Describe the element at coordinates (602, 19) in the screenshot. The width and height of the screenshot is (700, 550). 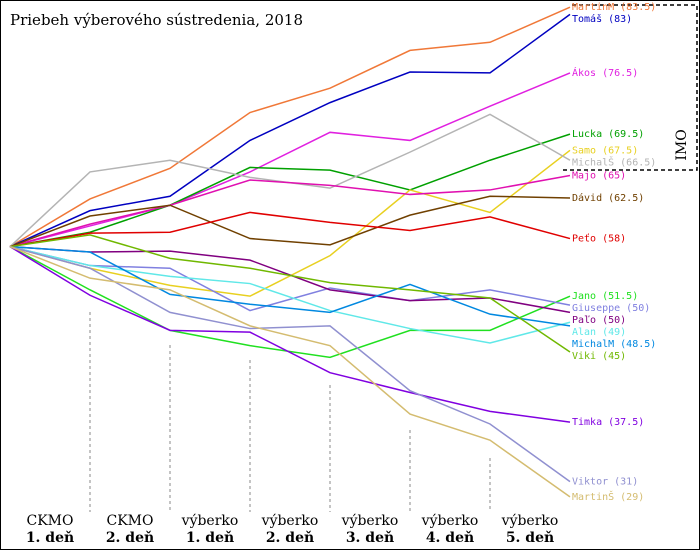
I see `series-label: Tomáš (83)` at that location.